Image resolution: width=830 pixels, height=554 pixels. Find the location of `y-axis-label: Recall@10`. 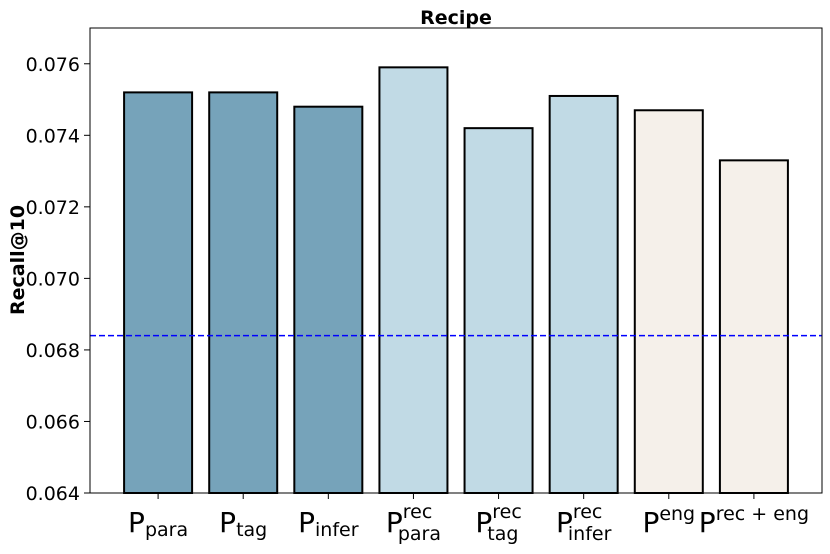

y-axis-label: Recall@10 is located at coordinates (18, 260).